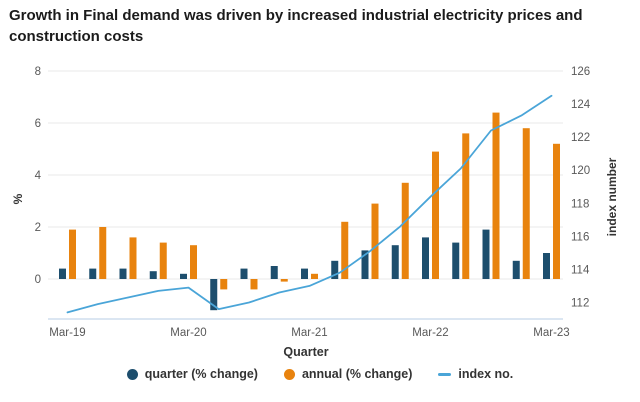 The image size is (640, 402). Describe the element at coordinates (581, 187) in the screenshot. I see `y-axis-right-tick-labels: 126 124 122 120 118 116 114 112` at that location.